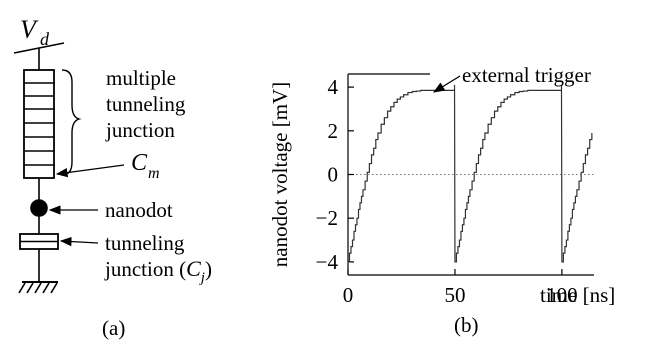  Describe the element at coordinates (154, 173) in the screenshot. I see `cm-subscript: m` at that location.